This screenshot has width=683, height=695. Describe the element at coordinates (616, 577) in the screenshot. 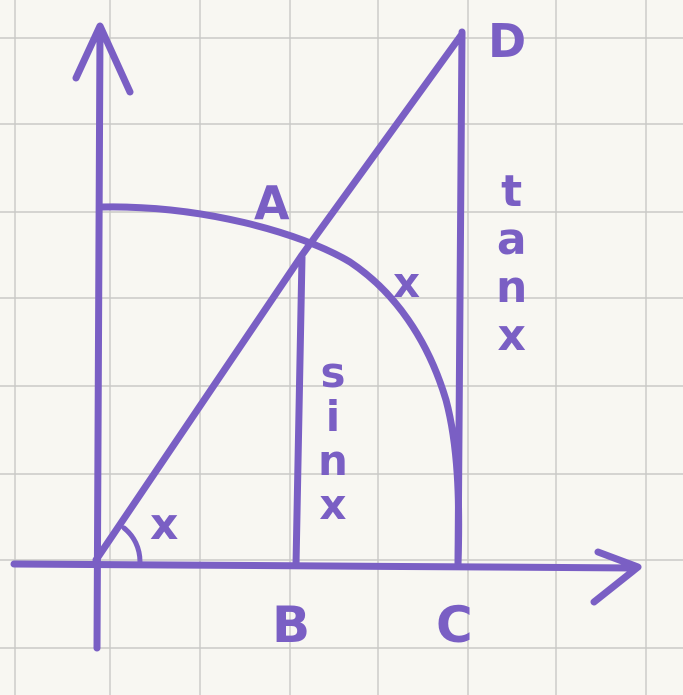

I see `x-axis-arrowhead` at that location.